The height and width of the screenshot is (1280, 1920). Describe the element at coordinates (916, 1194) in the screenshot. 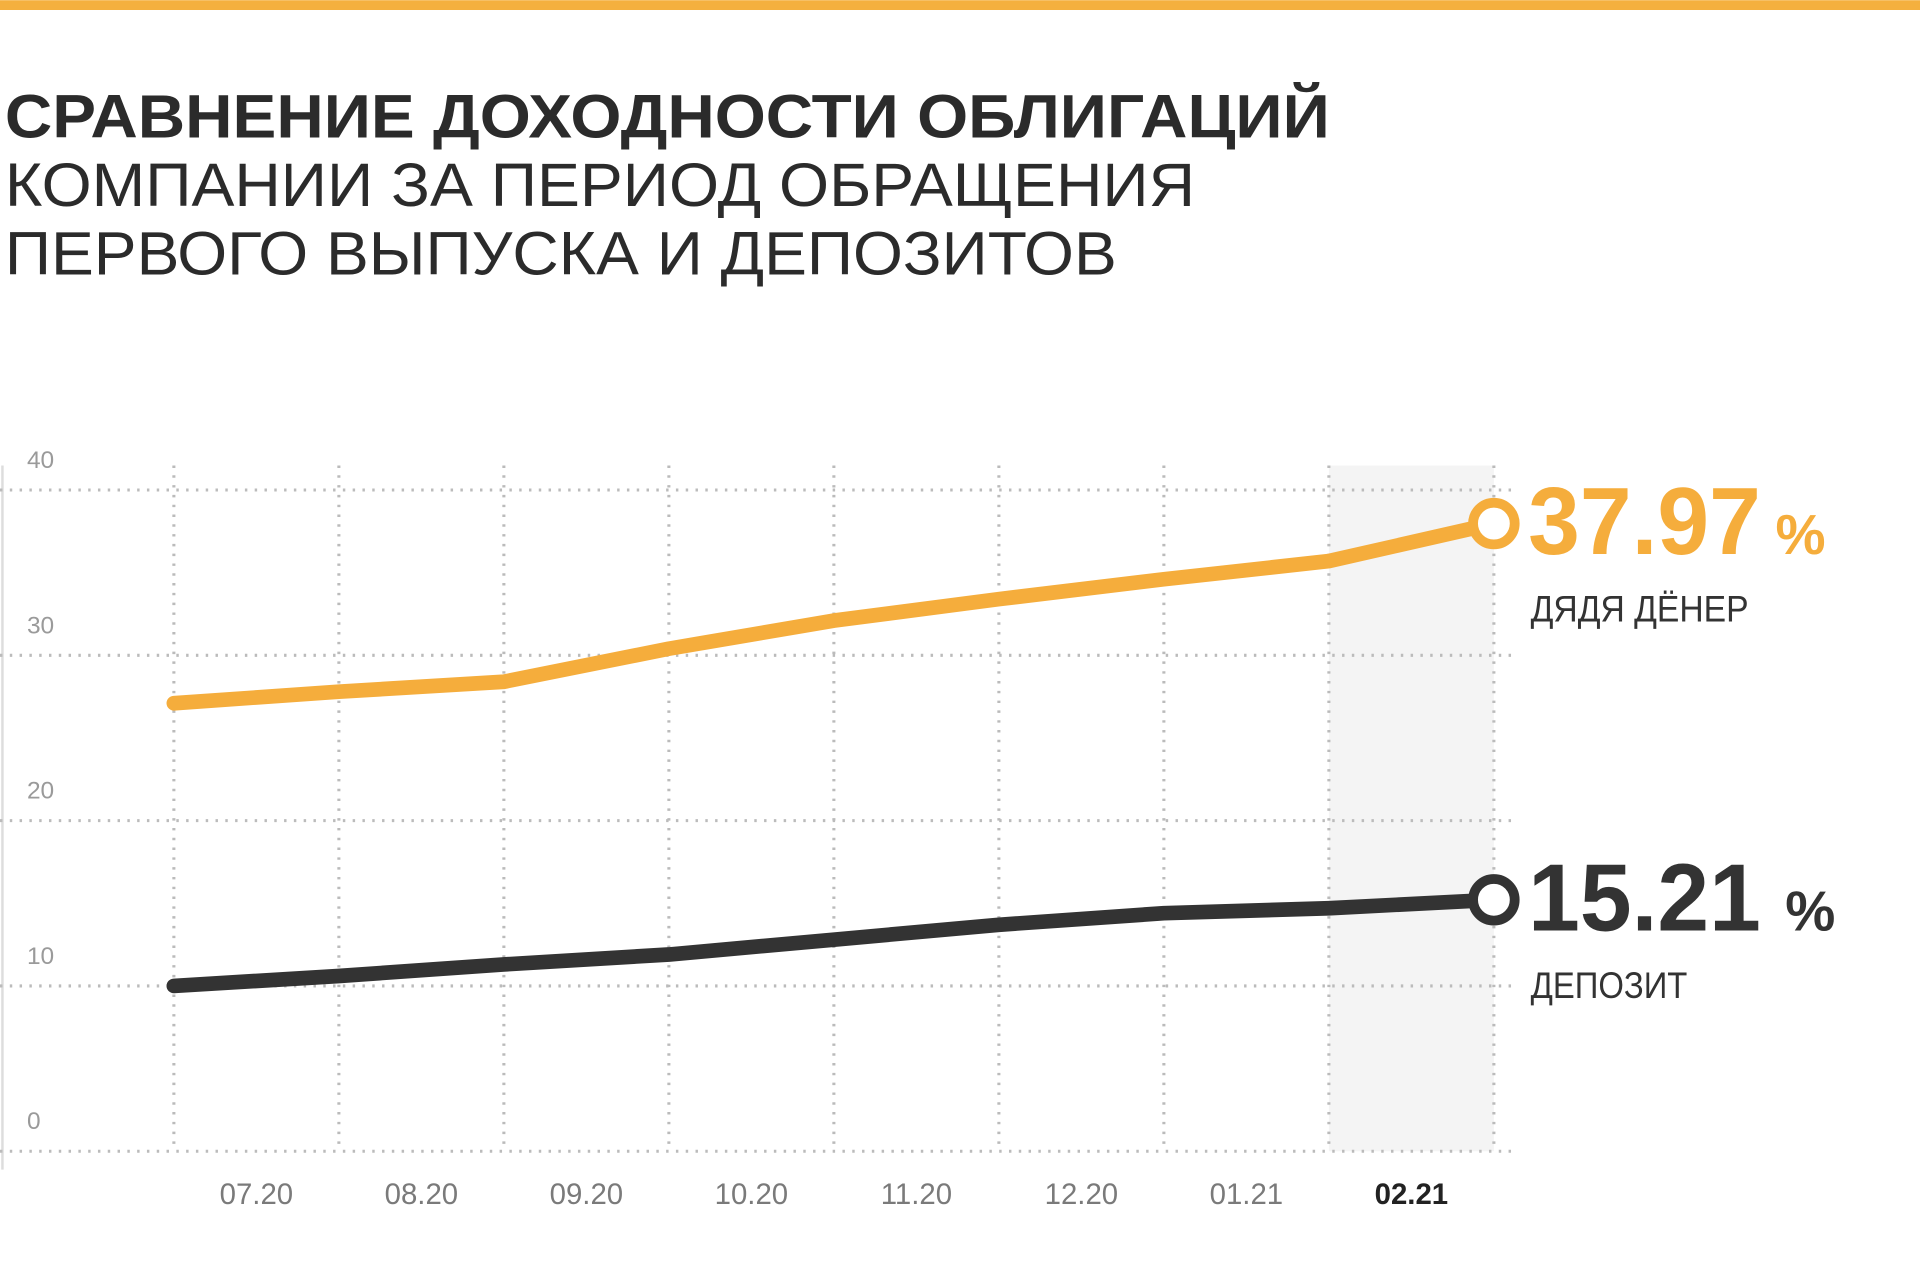

I see `x-tick-label: 11.20` at that location.